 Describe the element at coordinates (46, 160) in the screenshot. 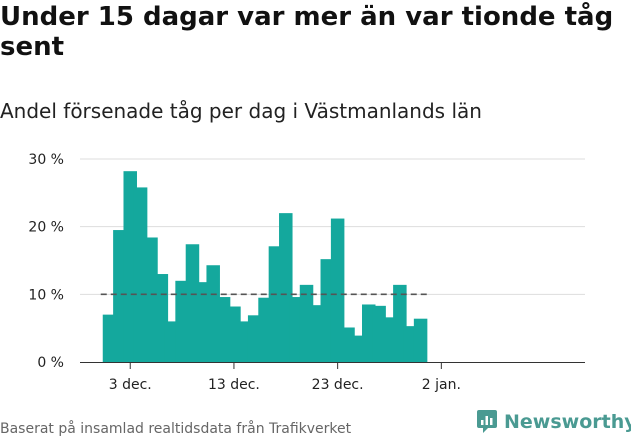

I see `y-tick-label: 30 %` at that location.